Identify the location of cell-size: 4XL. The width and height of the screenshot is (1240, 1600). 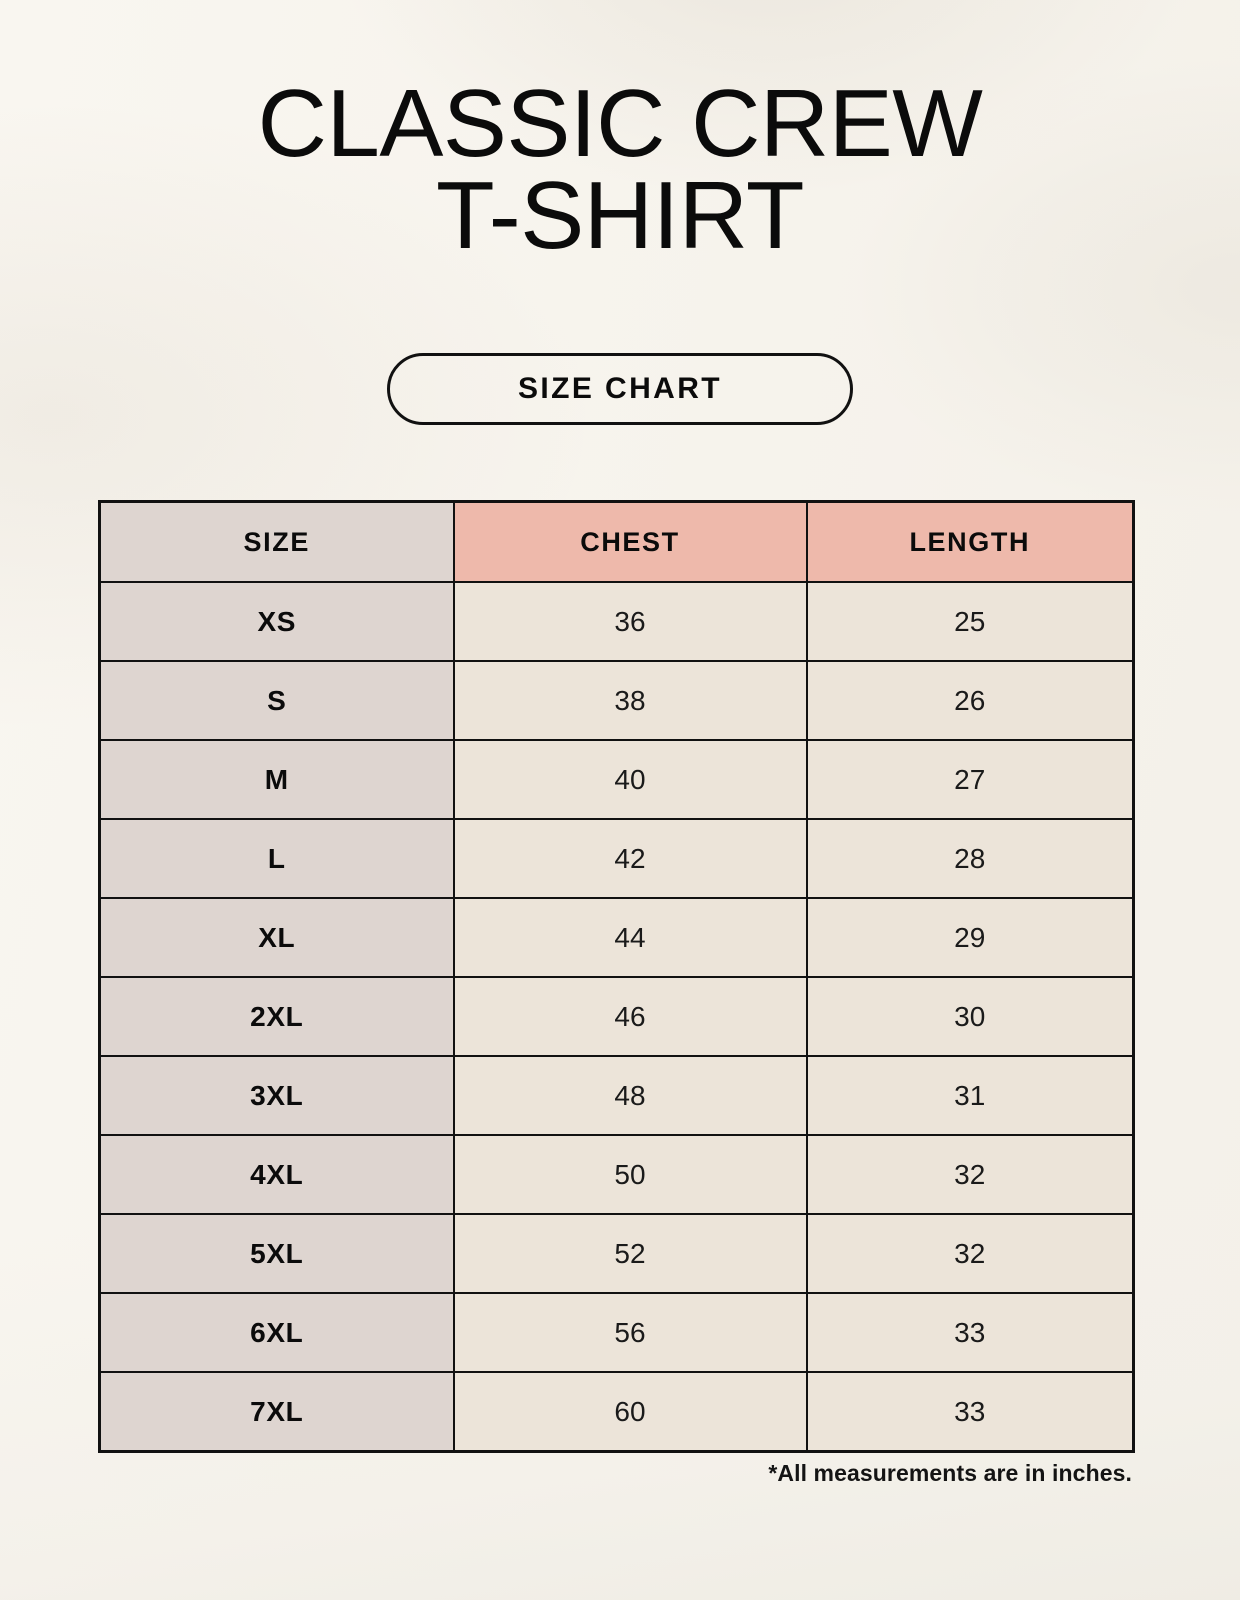
(276, 1174).